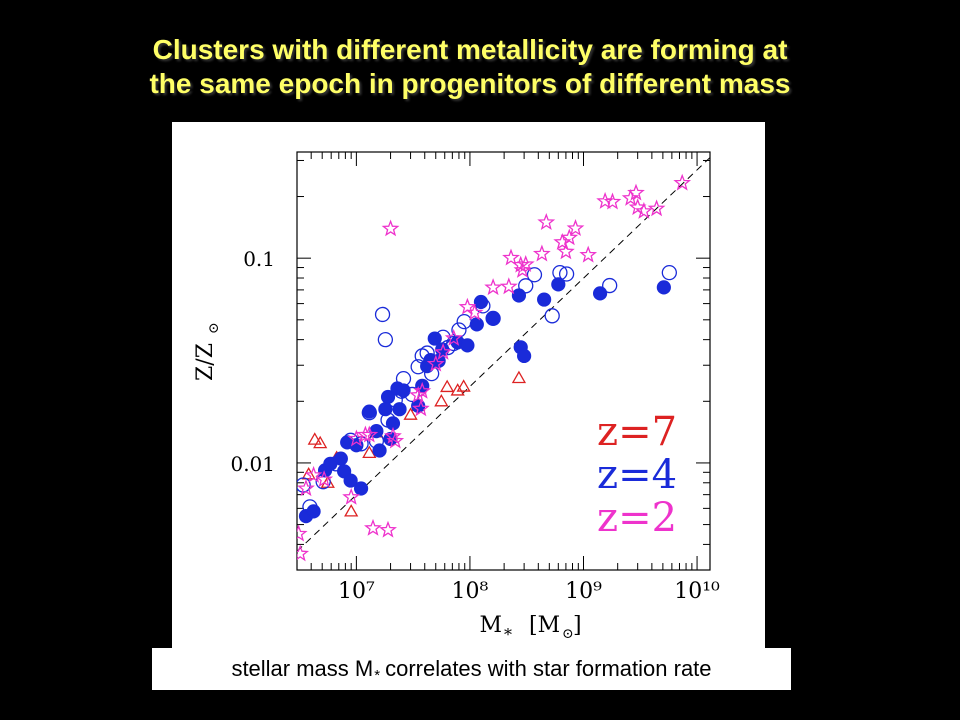 This screenshot has width=960, height=720. Describe the element at coordinates (544, 625) in the screenshot. I see `x-axis-unit: [M` at that location.